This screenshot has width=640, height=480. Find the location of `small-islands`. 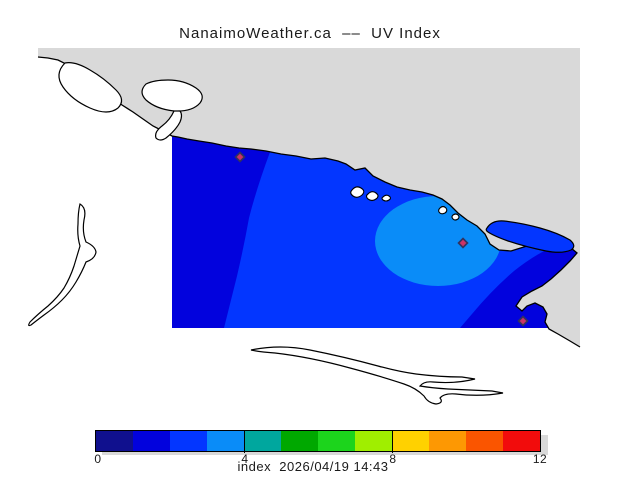

small-islands is located at coordinates (405, 203).